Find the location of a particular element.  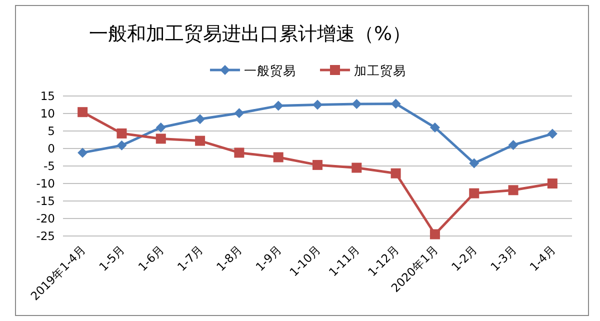

y-tick-label: 5 is located at coordinates (51, 131).